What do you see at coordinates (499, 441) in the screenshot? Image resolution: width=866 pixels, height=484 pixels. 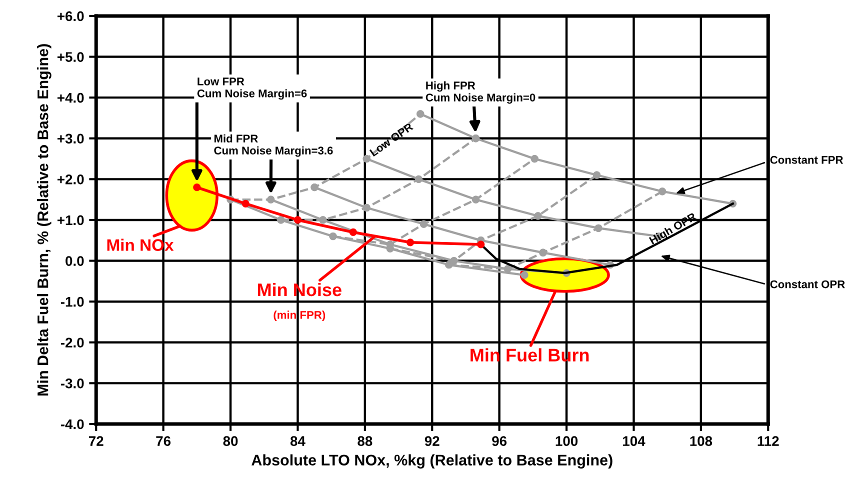 I see `x-tick-label: 96` at bounding box center [499, 441].